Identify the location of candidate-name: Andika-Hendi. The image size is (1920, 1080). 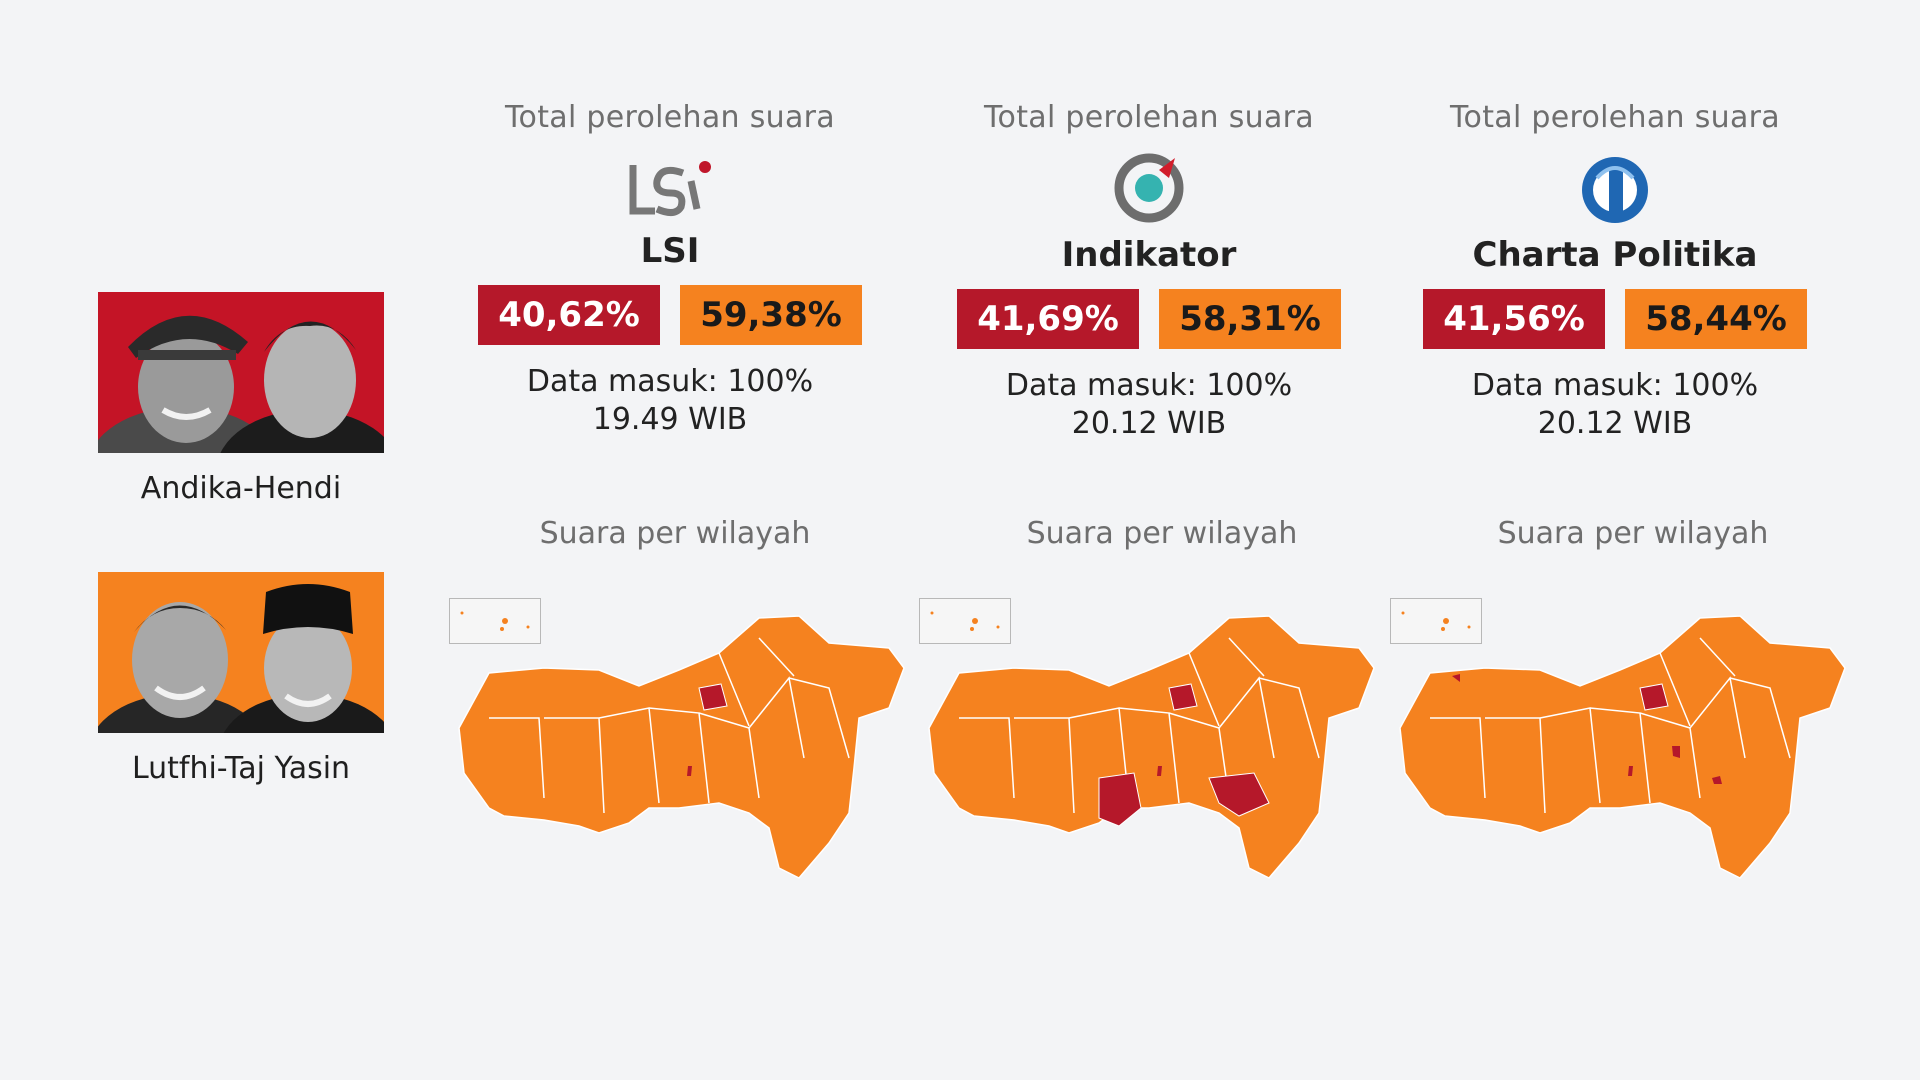
(241, 488).